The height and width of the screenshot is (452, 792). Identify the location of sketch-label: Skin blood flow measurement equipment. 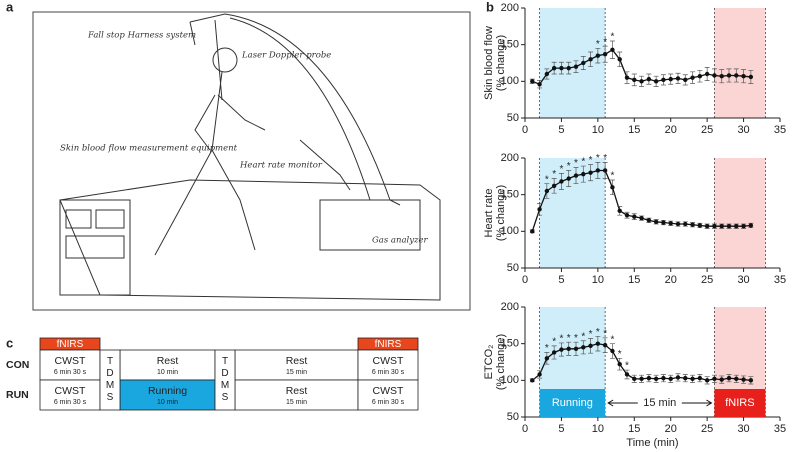
(149, 149).